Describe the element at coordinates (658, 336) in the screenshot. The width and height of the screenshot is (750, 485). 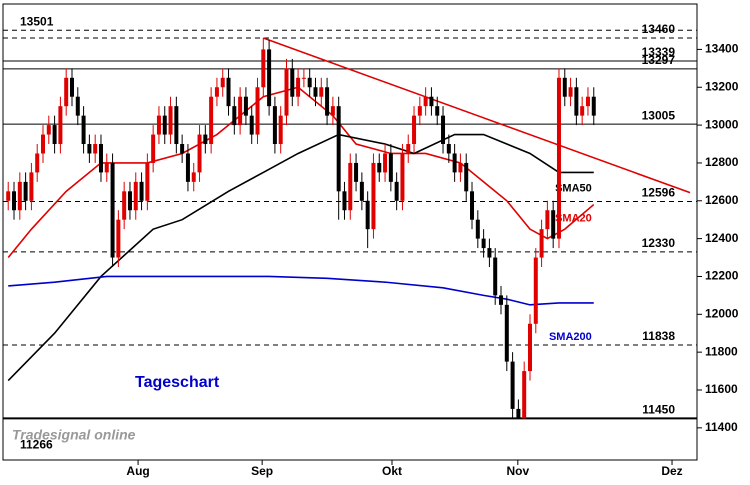
I see `level-label: 11838` at that location.